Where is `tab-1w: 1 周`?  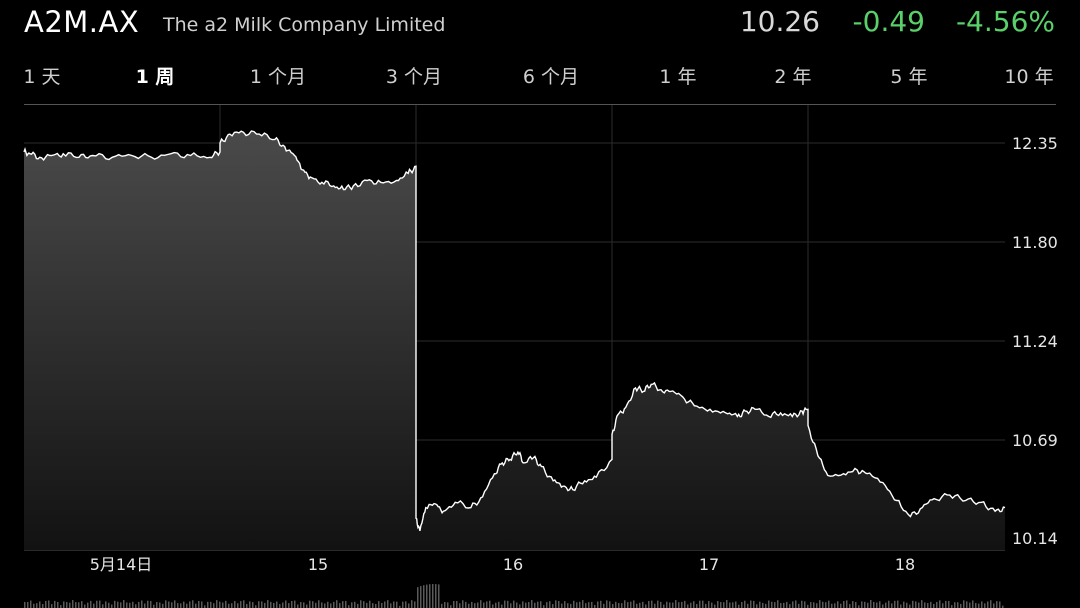
tab-1w: 1 周 is located at coordinates (155, 77).